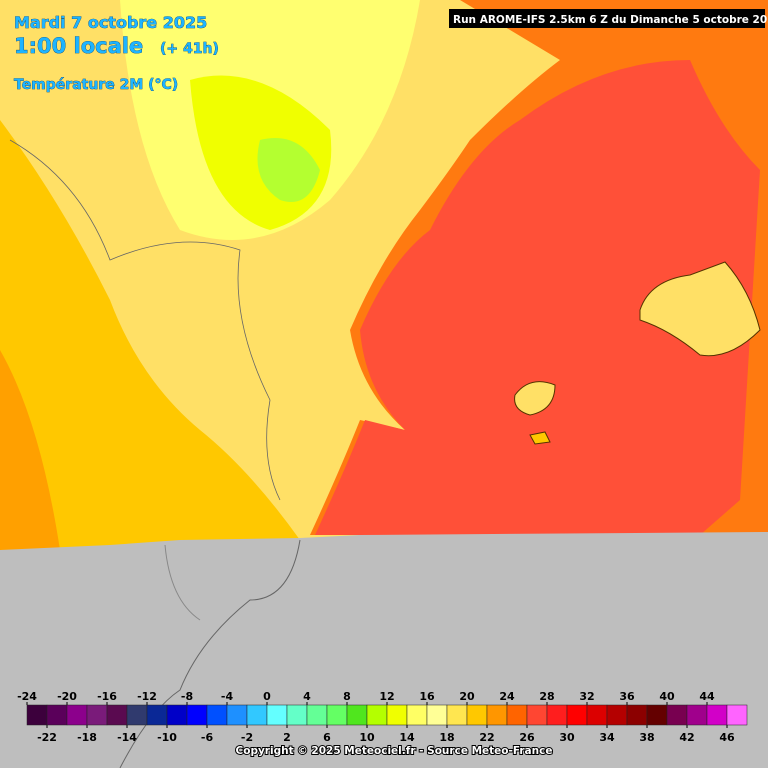  Describe the element at coordinates (96, 85) in the screenshot. I see `variable: Température 2M (°C)` at that location.